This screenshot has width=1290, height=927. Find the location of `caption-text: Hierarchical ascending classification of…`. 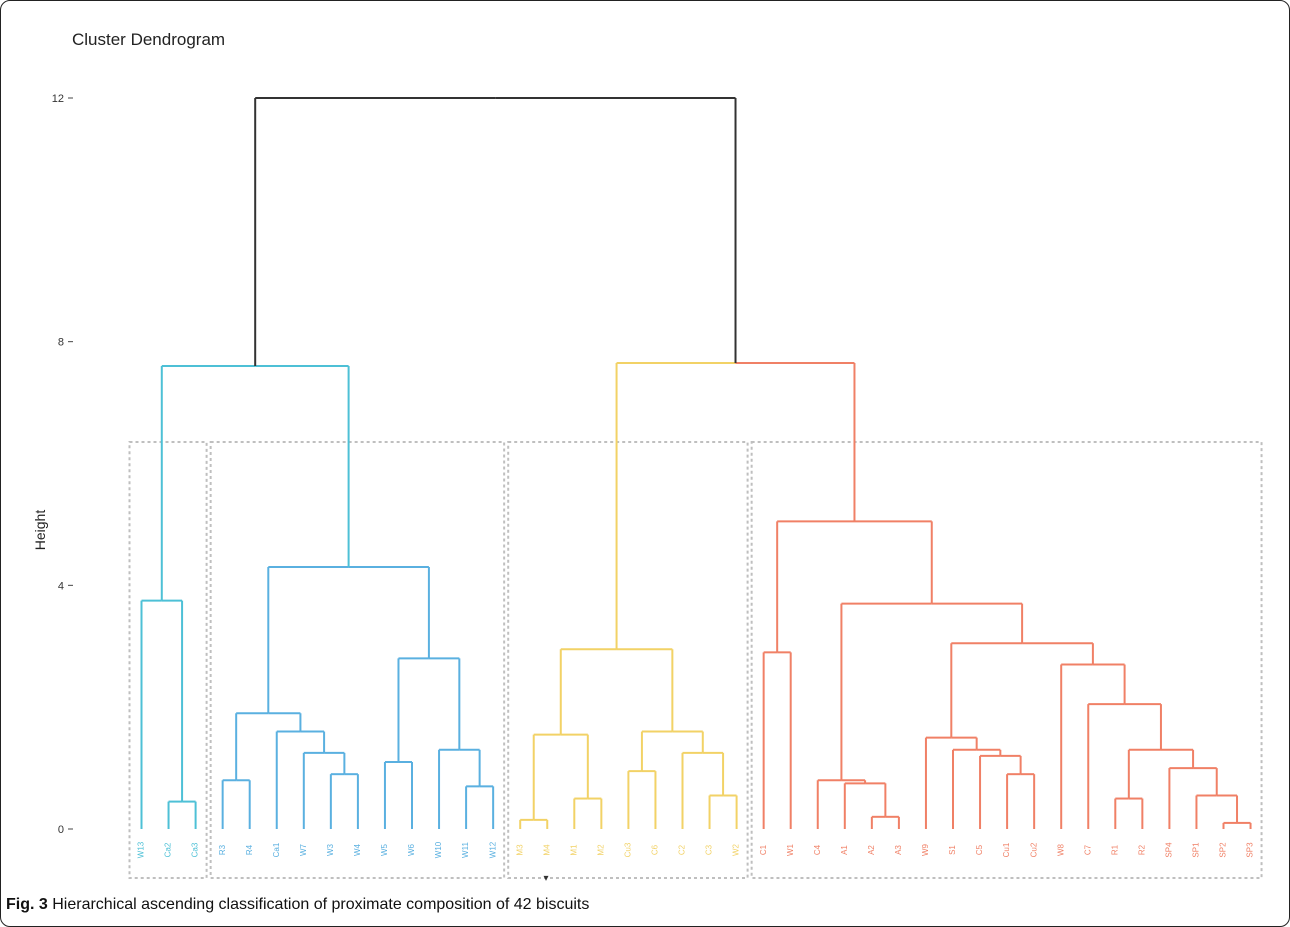

caption-text: Hierarchical ascending classification of… is located at coordinates (321, 904).